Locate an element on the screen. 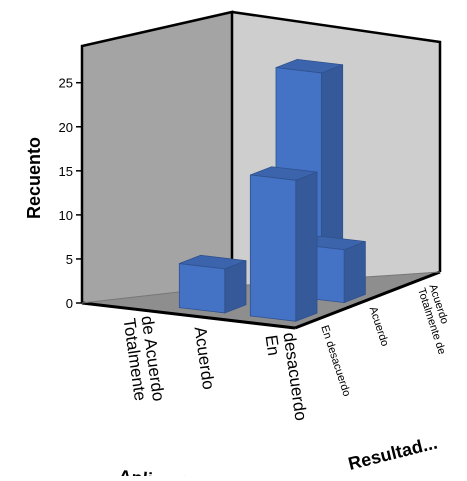  x-axis-line is located at coordinates (188, 315).